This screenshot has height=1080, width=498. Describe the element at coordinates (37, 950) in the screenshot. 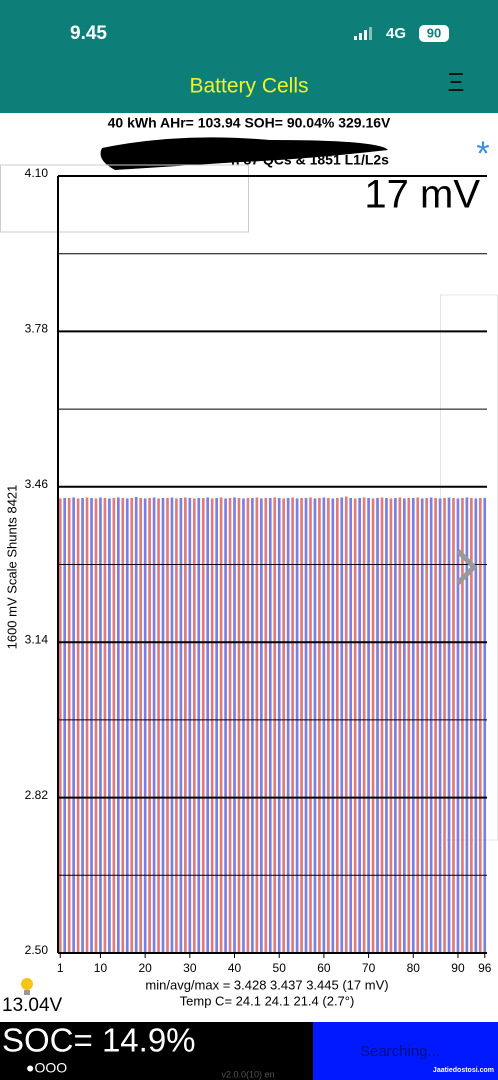

I see `y-tick-label: 2.50` at that location.